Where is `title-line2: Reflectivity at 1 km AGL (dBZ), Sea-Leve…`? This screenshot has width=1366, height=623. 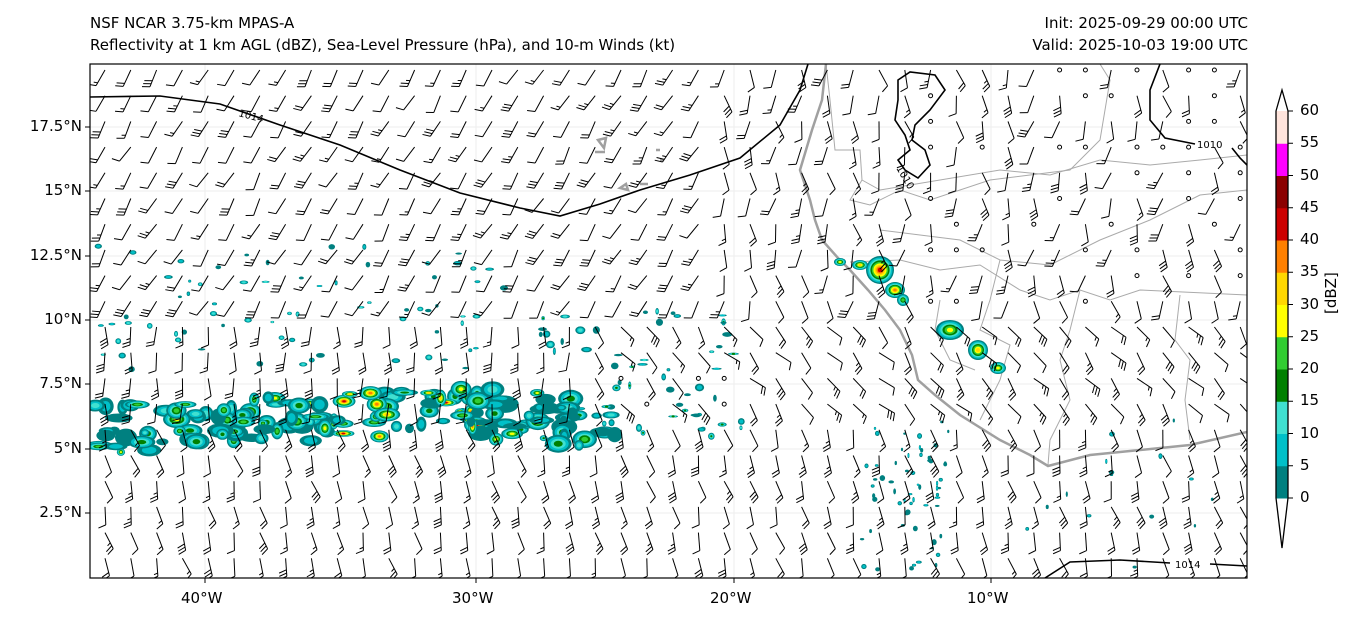
title-line2: Reflectivity at 1 km AGL (dBZ), Sea-Leve… is located at coordinates (383, 45).